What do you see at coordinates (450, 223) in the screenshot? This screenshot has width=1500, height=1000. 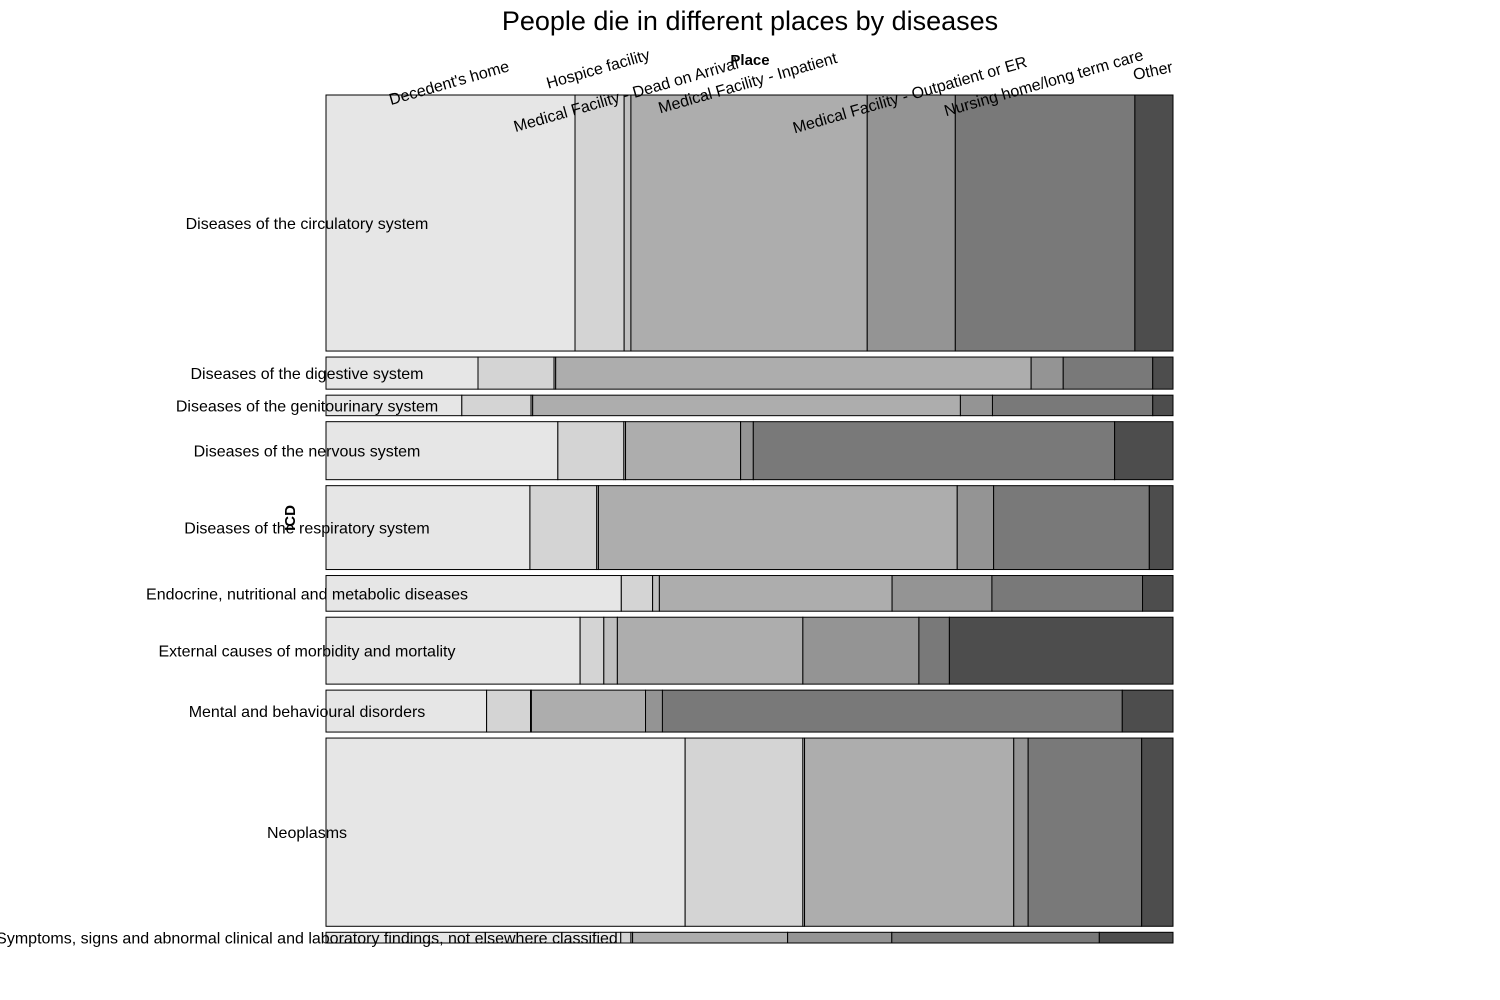 I see `mosaic-cell-diseases-of-the-circulatory-sy-decedent-s-home` at bounding box center [450, 223].